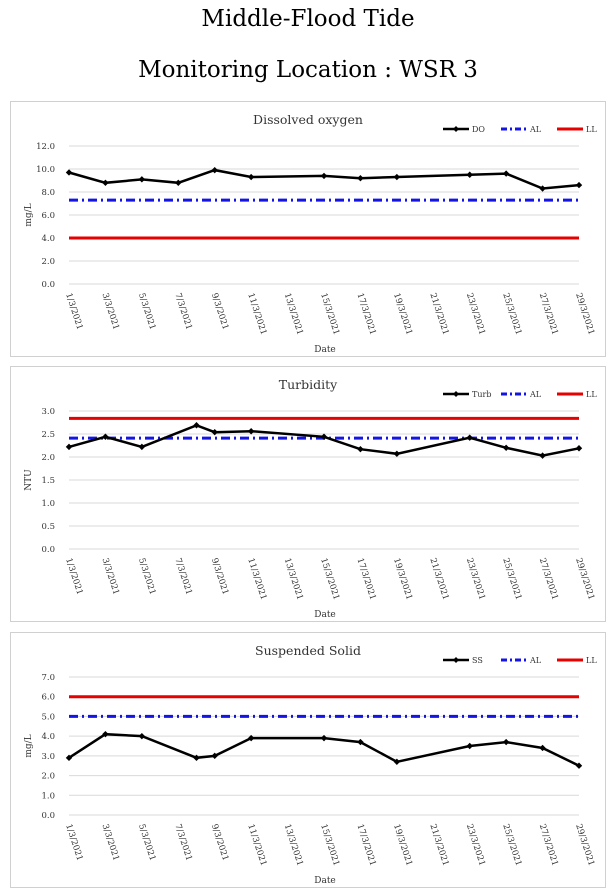 This screenshot has height=892, width=616. Describe the element at coordinates (48, 796) in the screenshot. I see `y-tick-label: 1.0` at that location.